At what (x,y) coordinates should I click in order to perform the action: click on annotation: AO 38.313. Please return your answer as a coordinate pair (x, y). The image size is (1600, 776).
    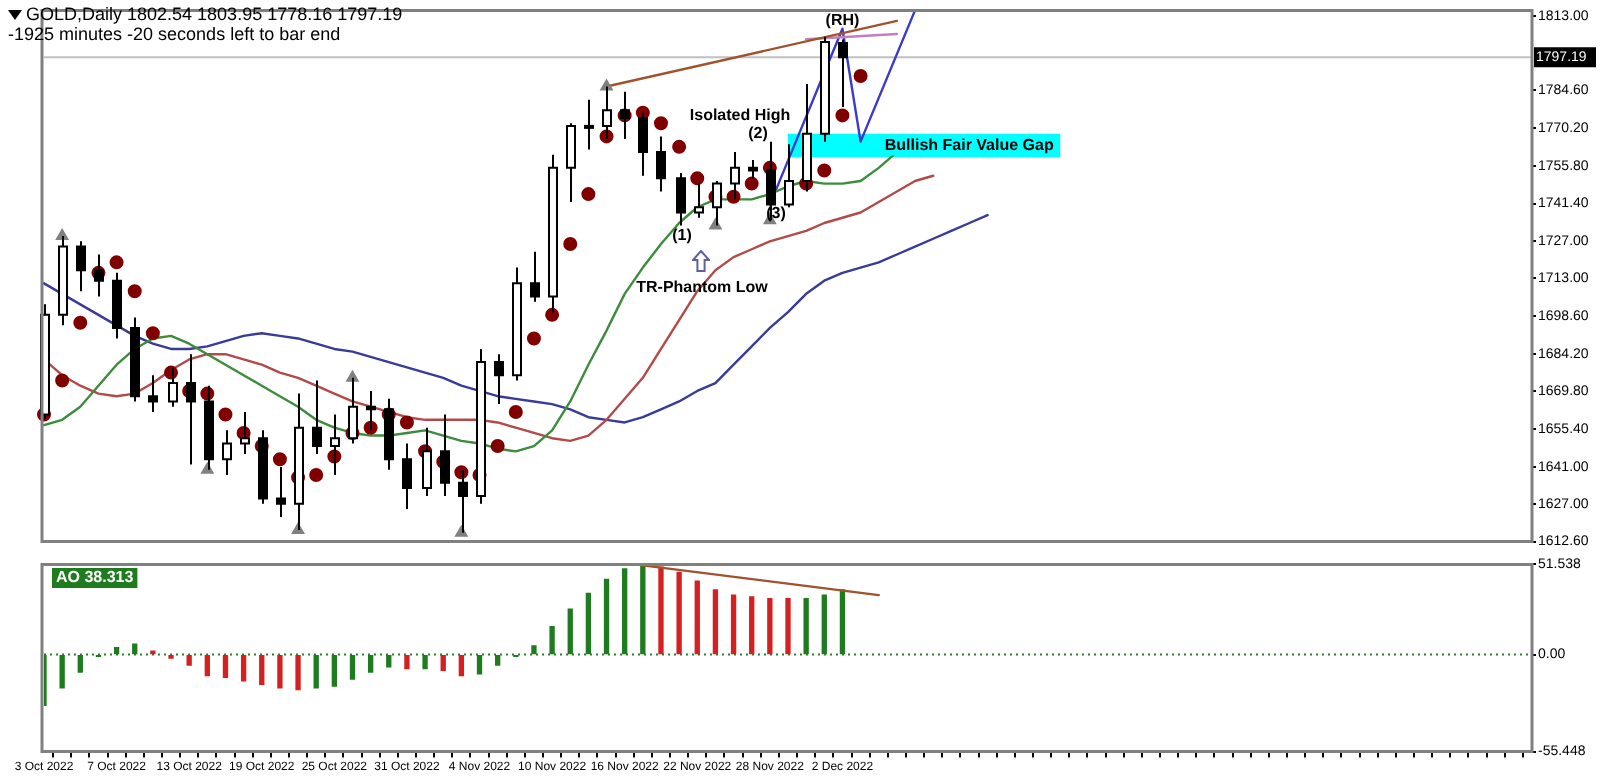
    Looking at the image, I should click on (95, 577).